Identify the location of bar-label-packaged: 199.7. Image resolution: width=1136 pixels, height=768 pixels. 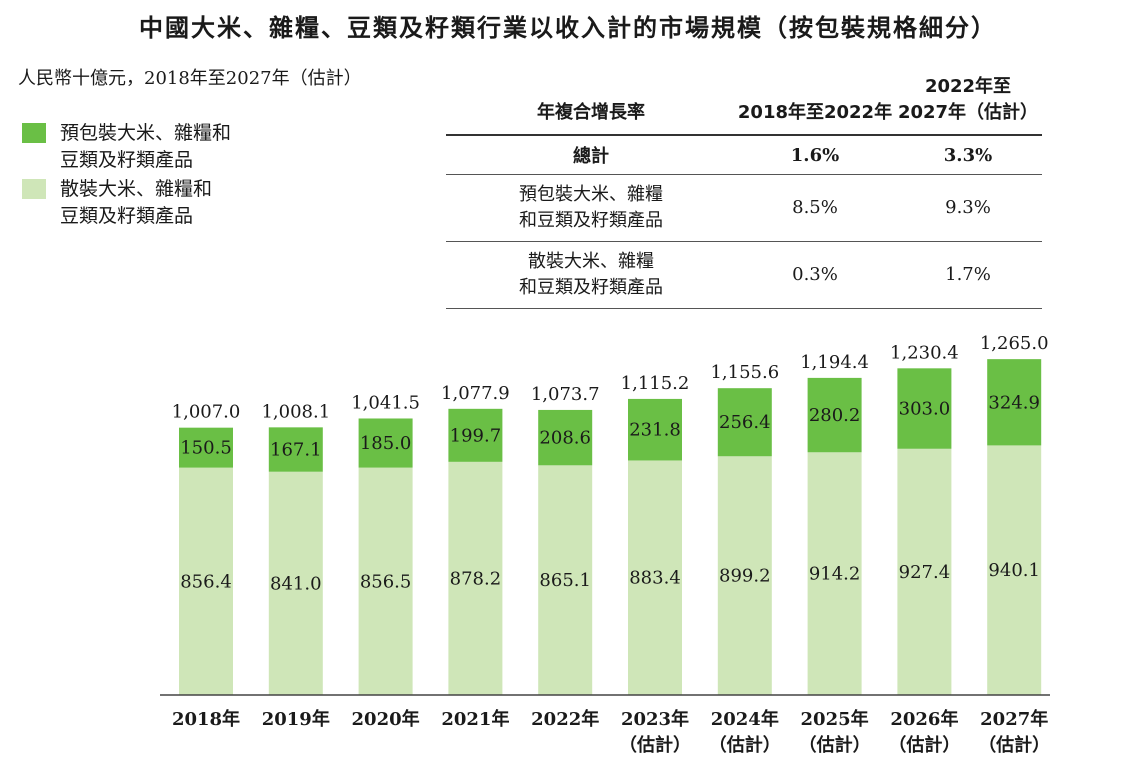
(476, 435).